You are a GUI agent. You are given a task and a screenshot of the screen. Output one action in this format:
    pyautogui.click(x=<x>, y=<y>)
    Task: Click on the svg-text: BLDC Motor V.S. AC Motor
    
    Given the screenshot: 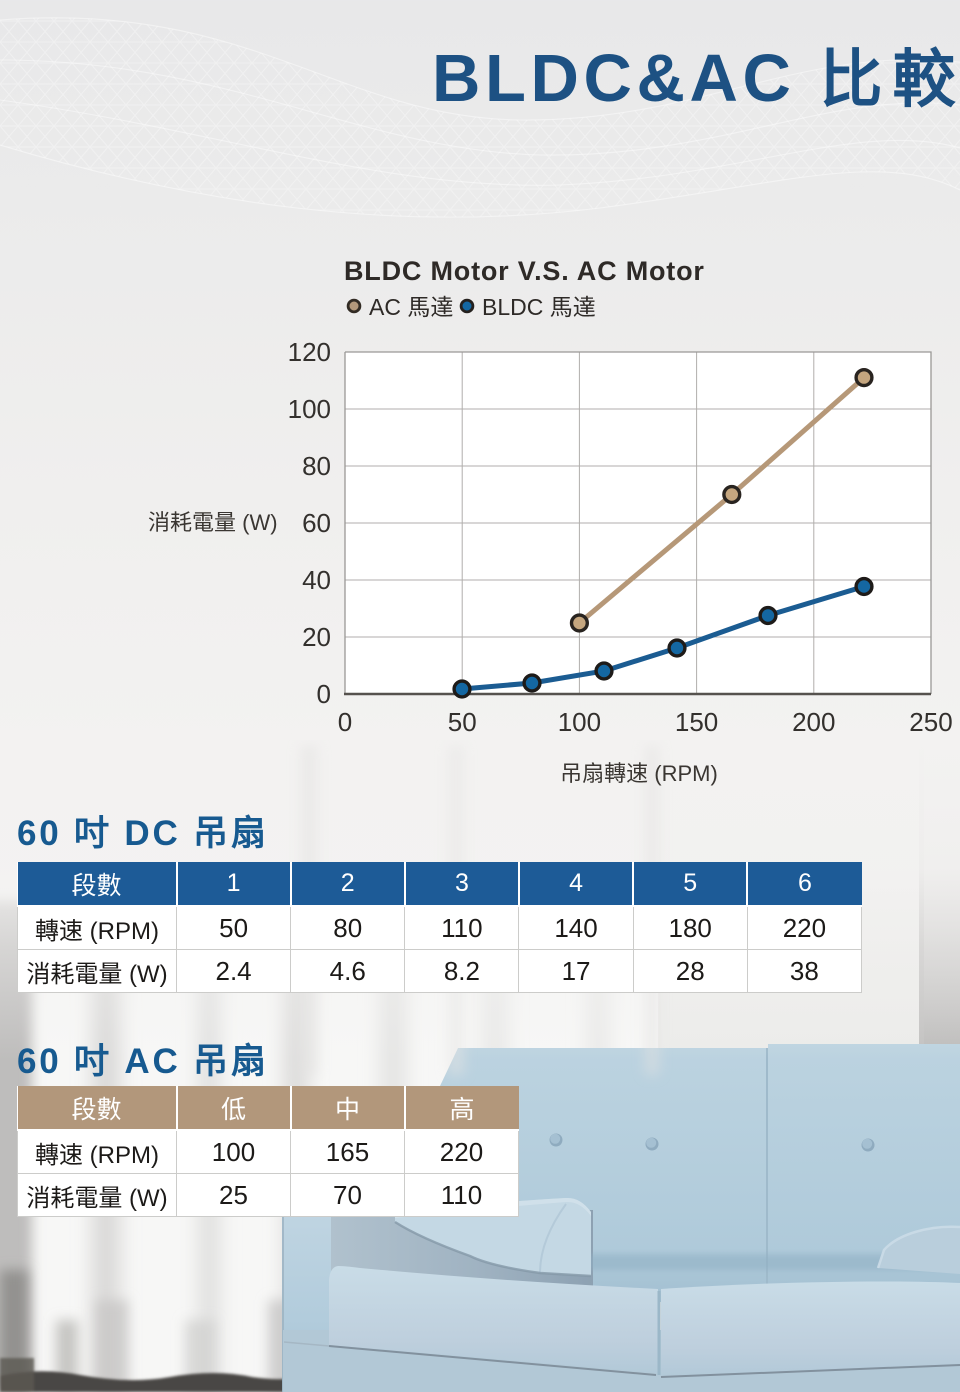 What is the action you would take?
    pyautogui.click(x=524, y=271)
    